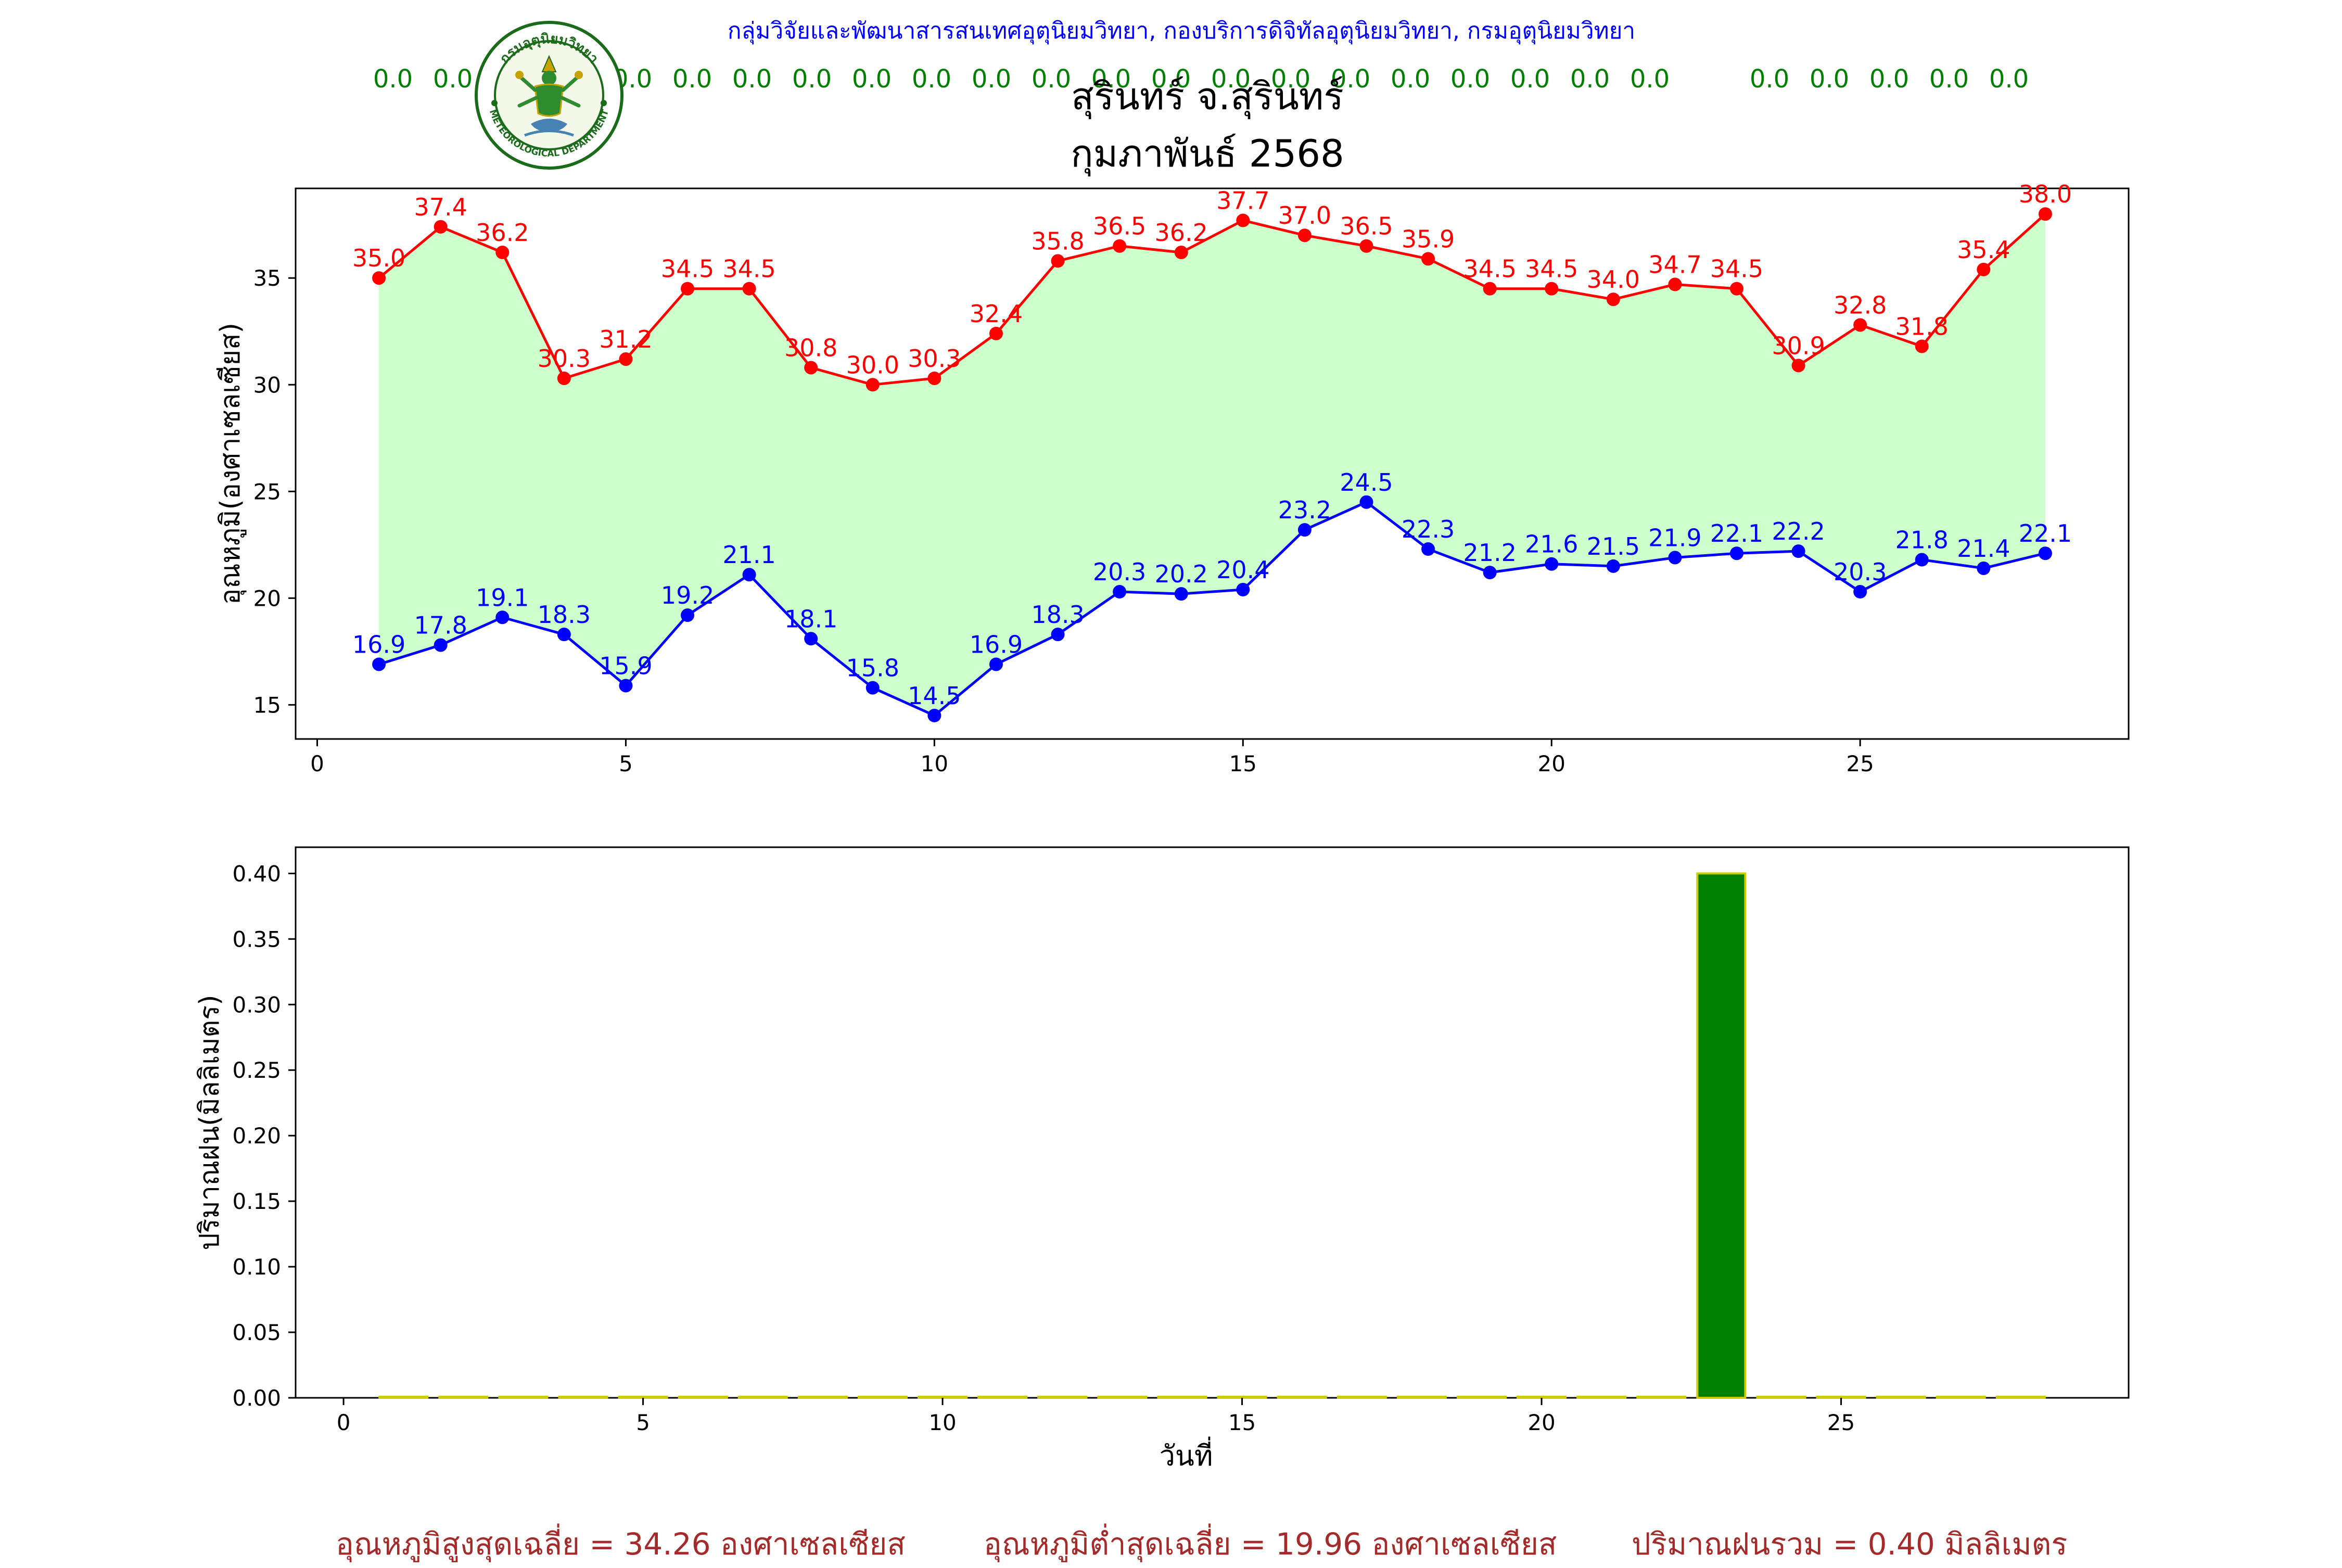  Describe the element at coordinates (996, 644) in the screenshot. I see `min-temperature-label: 16.9` at that location.